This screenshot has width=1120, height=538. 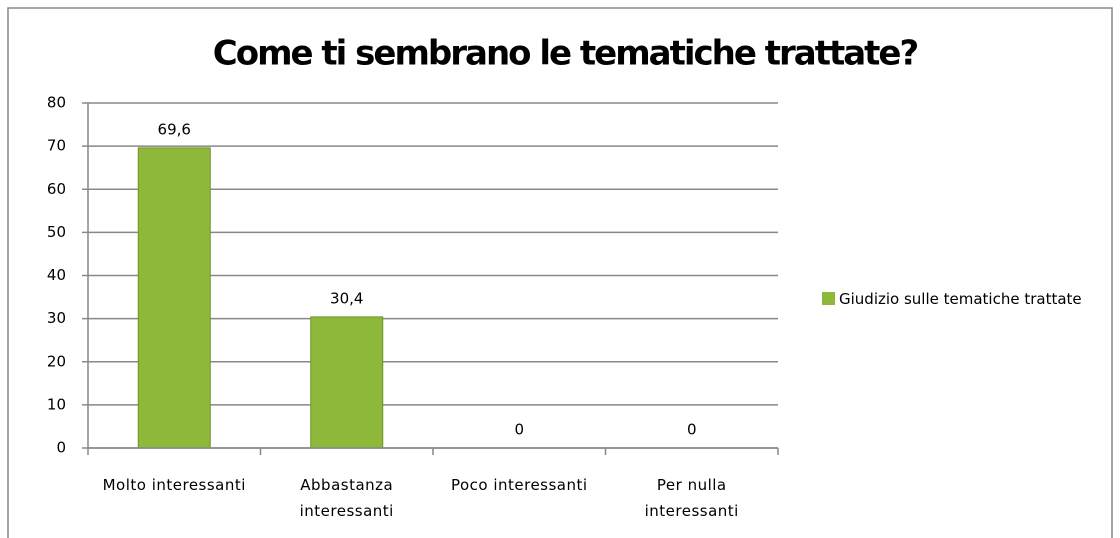 I want to click on y-tick-label: 50, so click(x=56, y=232).